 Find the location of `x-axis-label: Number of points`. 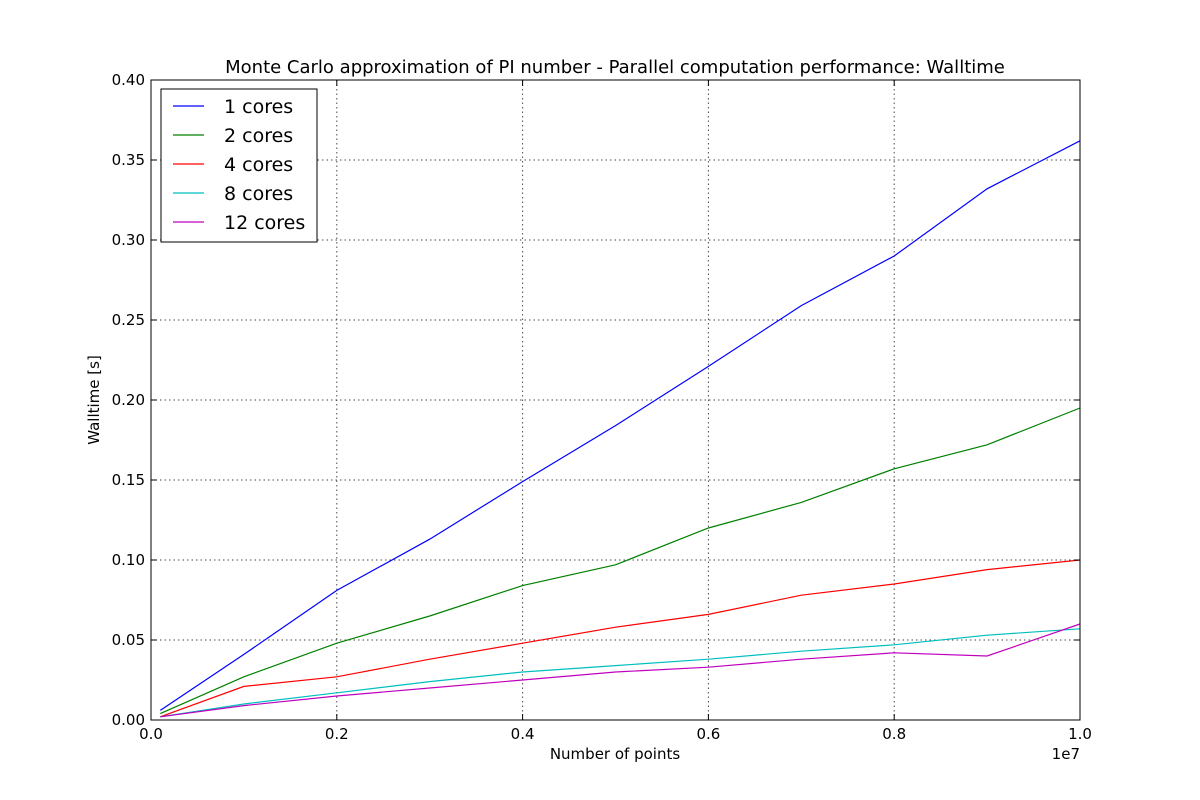

x-axis-label: Number of points is located at coordinates (615, 754).